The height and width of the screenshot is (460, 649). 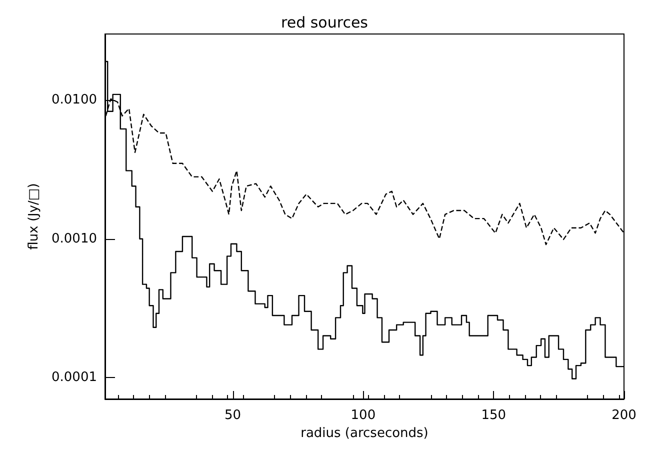 What do you see at coordinates (74, 378) in the screenshot?
I see `y-tick-label: 0.0001` at bounding box center [74, 378].